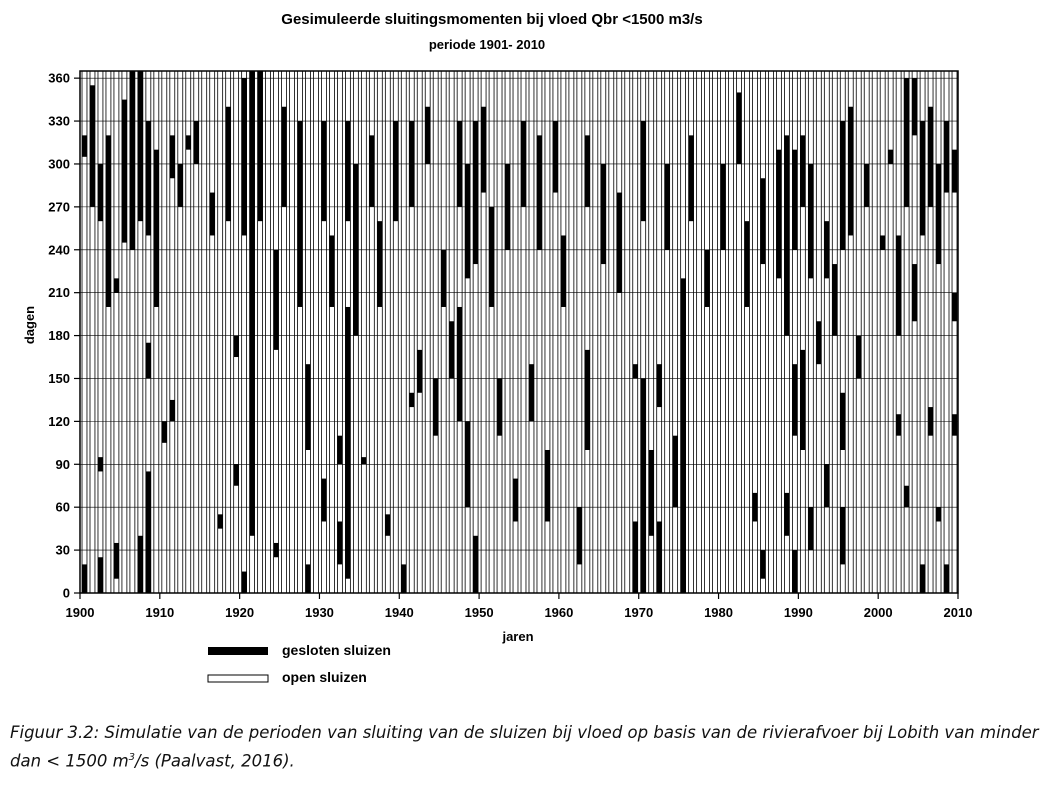  Describe the element at coordinates (59, 206) in the screenshot. I see `y-tick-label: 270` at that location.